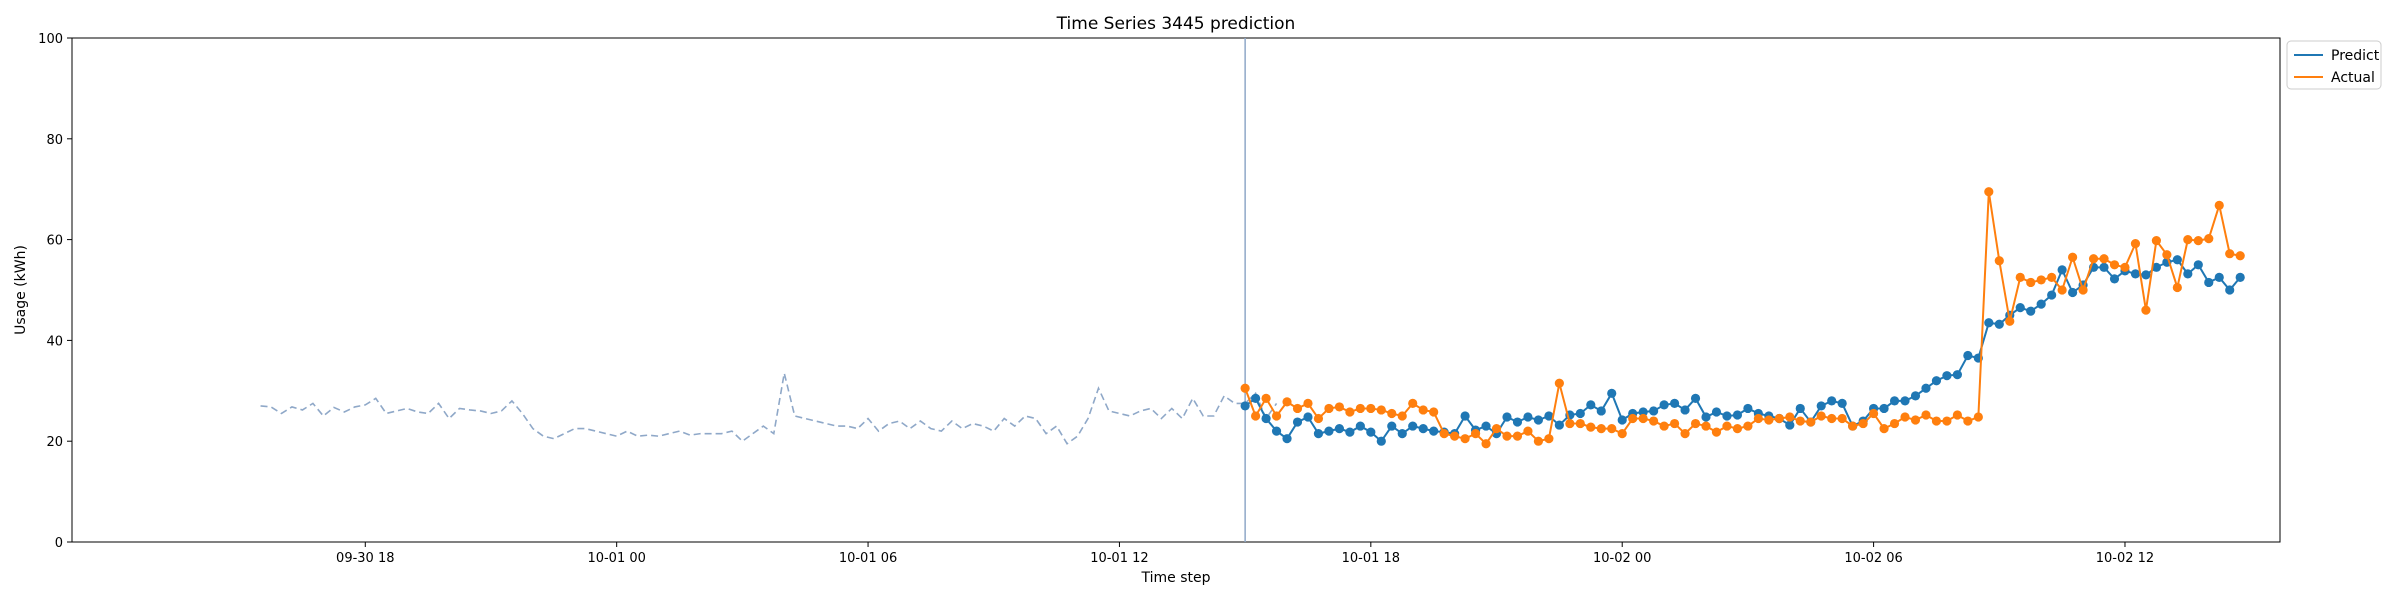  Describe the element at coordinates (1742, 350) in the screenshot. I see `predict-series` at that location.